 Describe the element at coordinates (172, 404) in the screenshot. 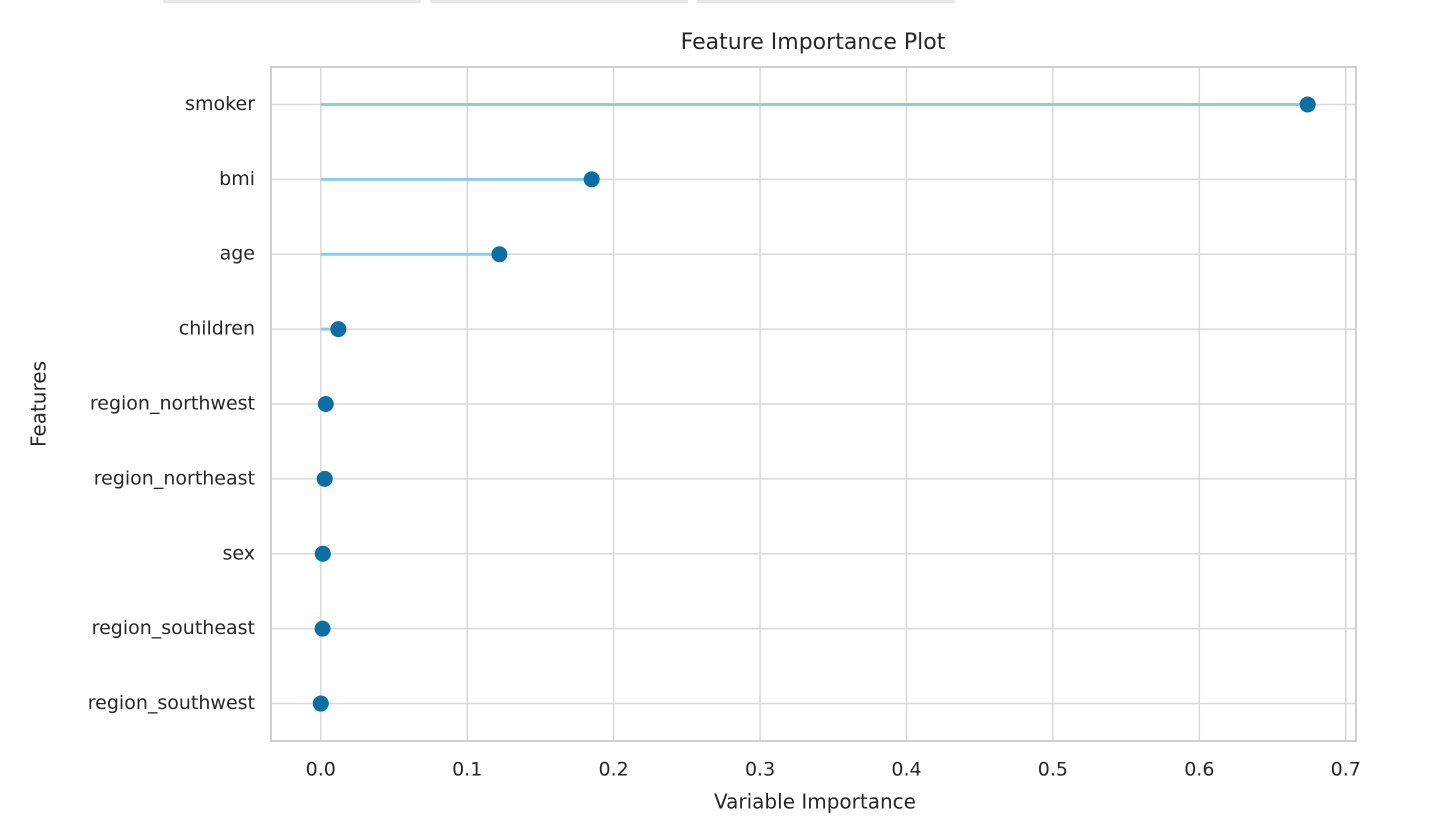

I see `y-tick-label: region_northwest` at that location.